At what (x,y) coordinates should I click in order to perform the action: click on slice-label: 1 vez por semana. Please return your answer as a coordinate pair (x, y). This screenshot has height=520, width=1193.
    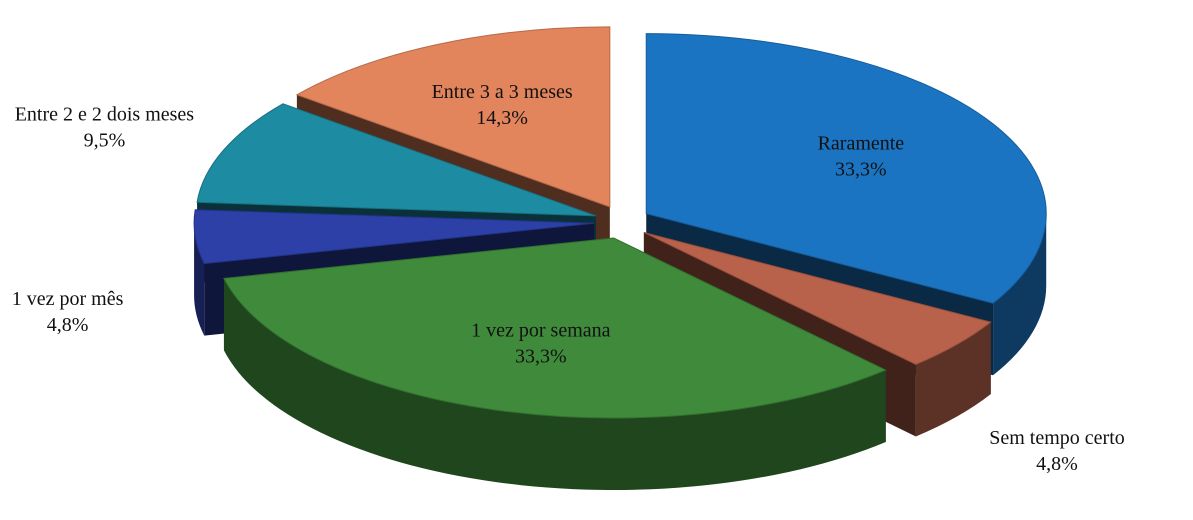
    Looking at the image, I should click on (541, 330).